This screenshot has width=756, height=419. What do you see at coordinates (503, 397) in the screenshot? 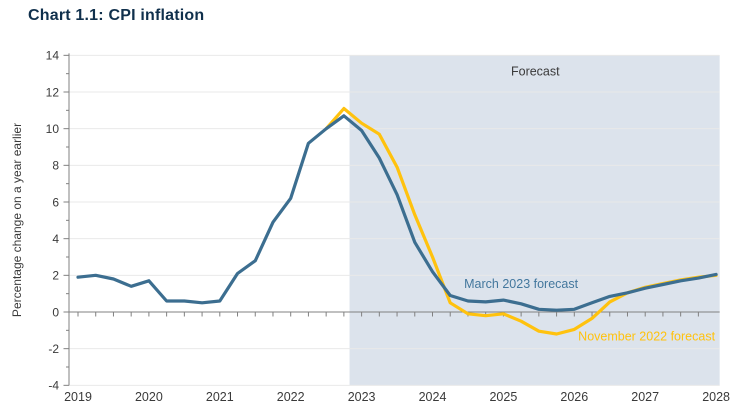
I see `x-tick-label: 2025` at bounding box center [503, 397].